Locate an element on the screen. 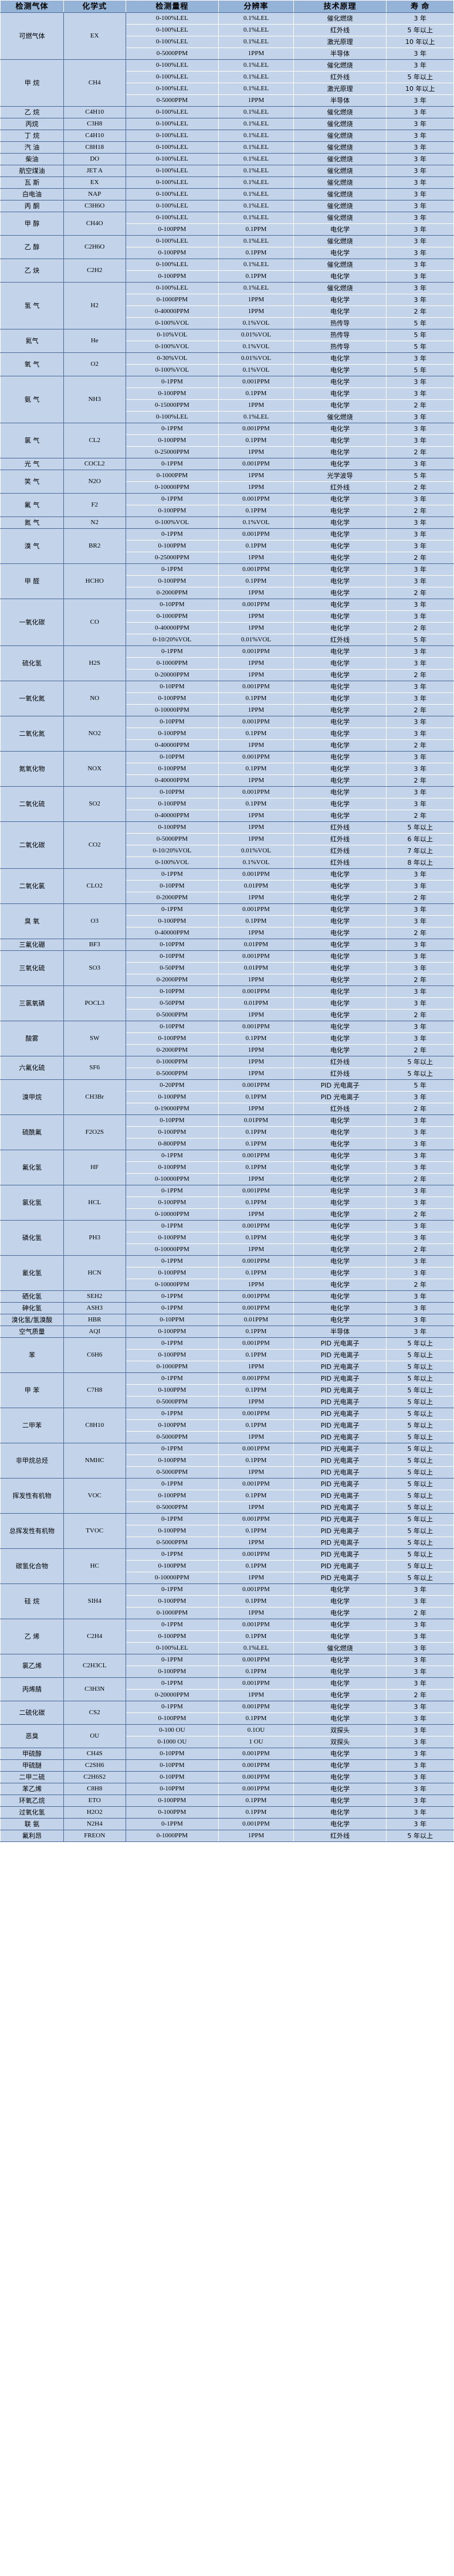  cell-detection-range: 0-100%VOL is located at coordinates (172, 522).